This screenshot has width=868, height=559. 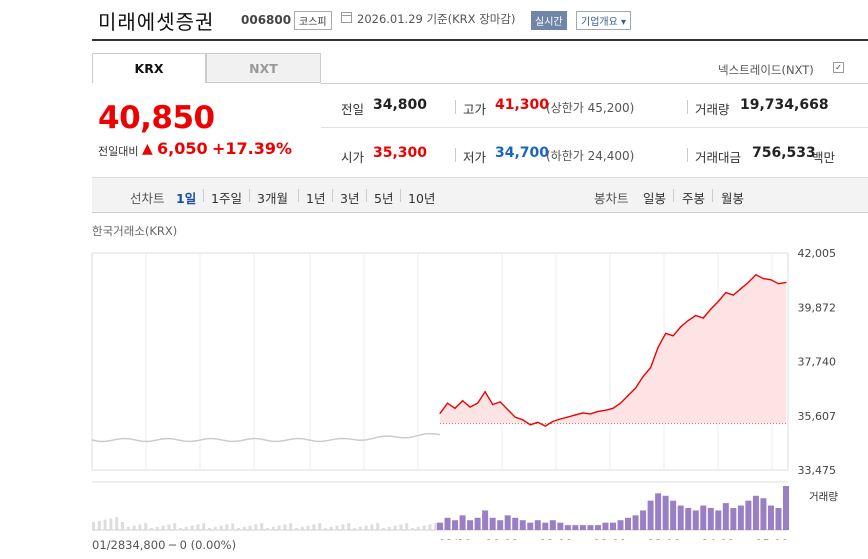 I want to click on period-3y: 3년, so click(x=350, y=198).